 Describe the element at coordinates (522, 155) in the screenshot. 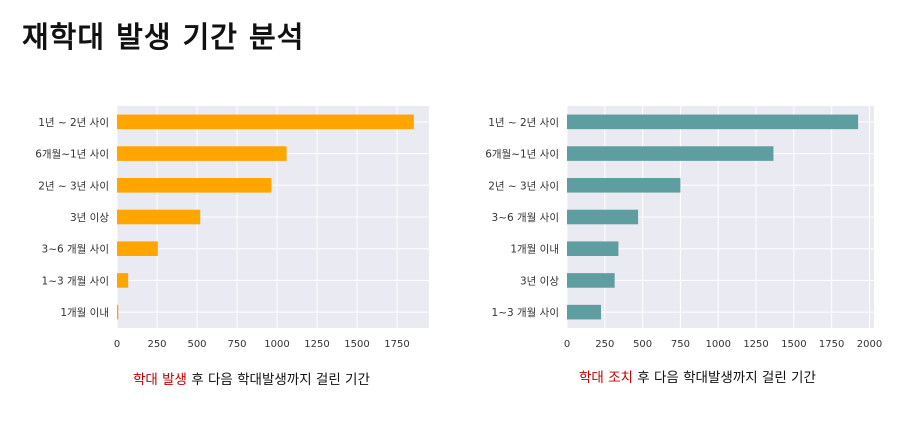

I see `right-category-label: 6개월~1년 사이` at that location.